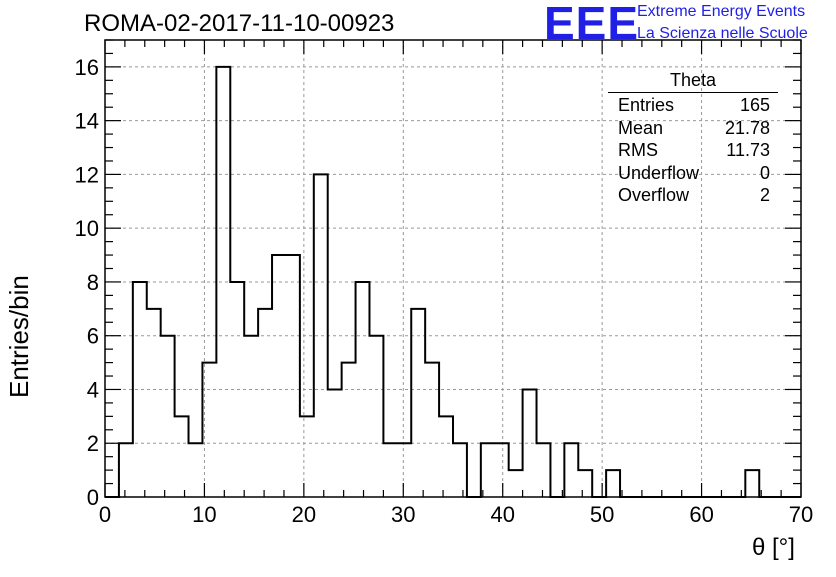 This screenshot has width=836, height=577. What do you see at coordinates (693, 150) in the screenshot?
I see `stats-row-rms: RMS 11.73` at bounding box center [693, 150].